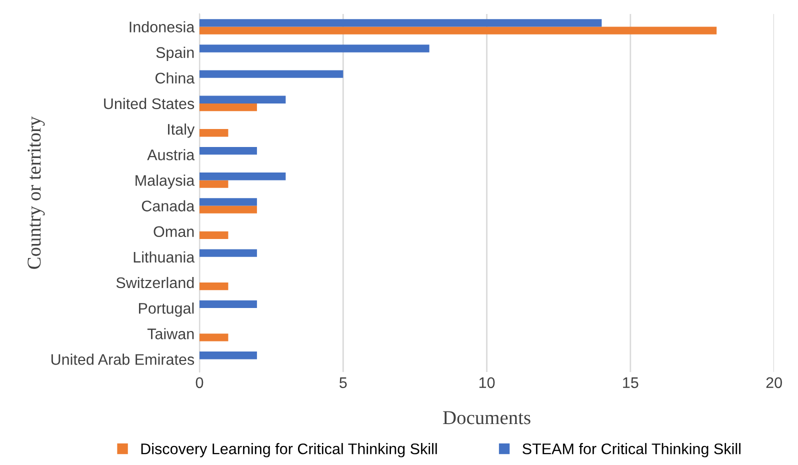  Describe the element at coordinates (162, 26) in the screenshot. I see `y-tick-label: Indonesia` at that location.